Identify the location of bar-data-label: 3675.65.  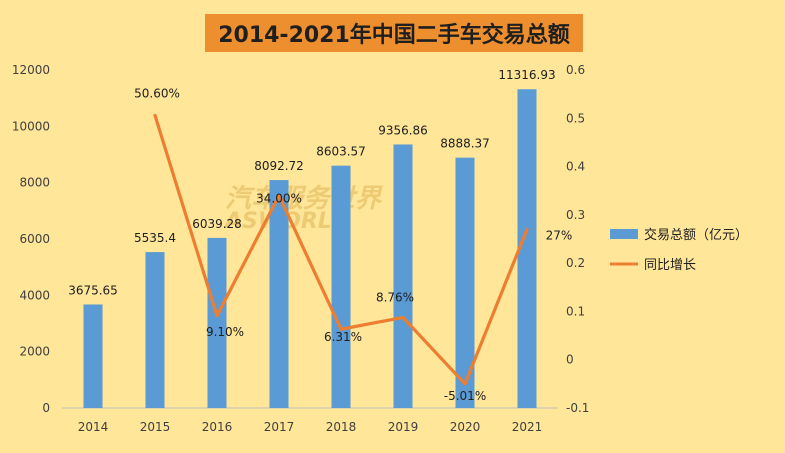
(93, 290).